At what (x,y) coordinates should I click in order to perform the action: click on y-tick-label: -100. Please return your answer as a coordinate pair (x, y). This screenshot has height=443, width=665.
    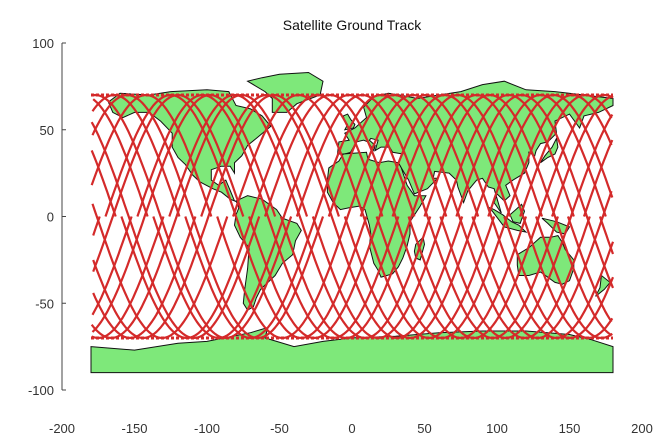
    Looking at the image, I should click on (41, 390).